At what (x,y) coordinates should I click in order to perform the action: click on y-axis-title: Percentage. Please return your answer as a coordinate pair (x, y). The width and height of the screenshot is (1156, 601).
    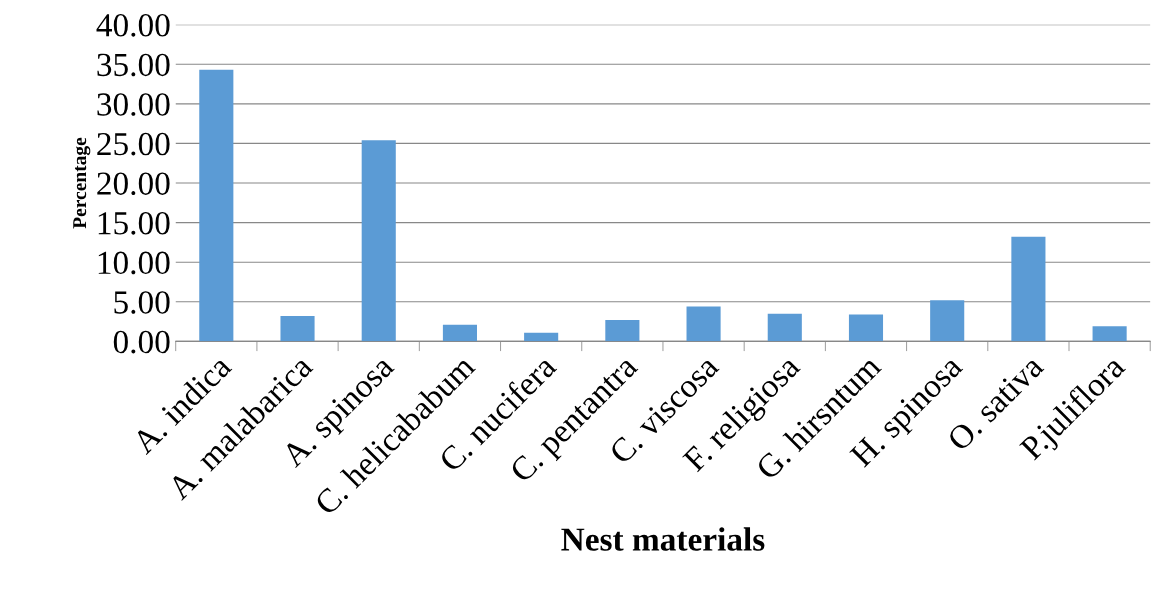
    Looking at the image, I should click on (82, 183).